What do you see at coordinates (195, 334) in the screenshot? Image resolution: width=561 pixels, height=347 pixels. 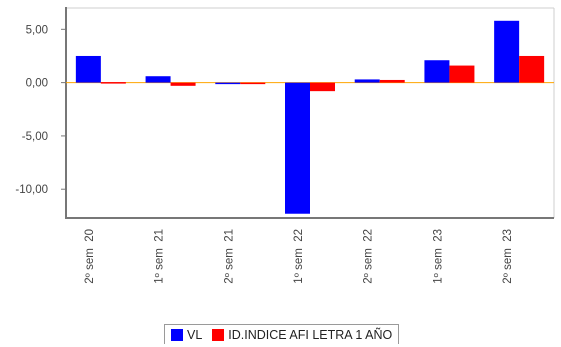 I see `legend-label-series-1: VL` at bounding box center [195, 334].